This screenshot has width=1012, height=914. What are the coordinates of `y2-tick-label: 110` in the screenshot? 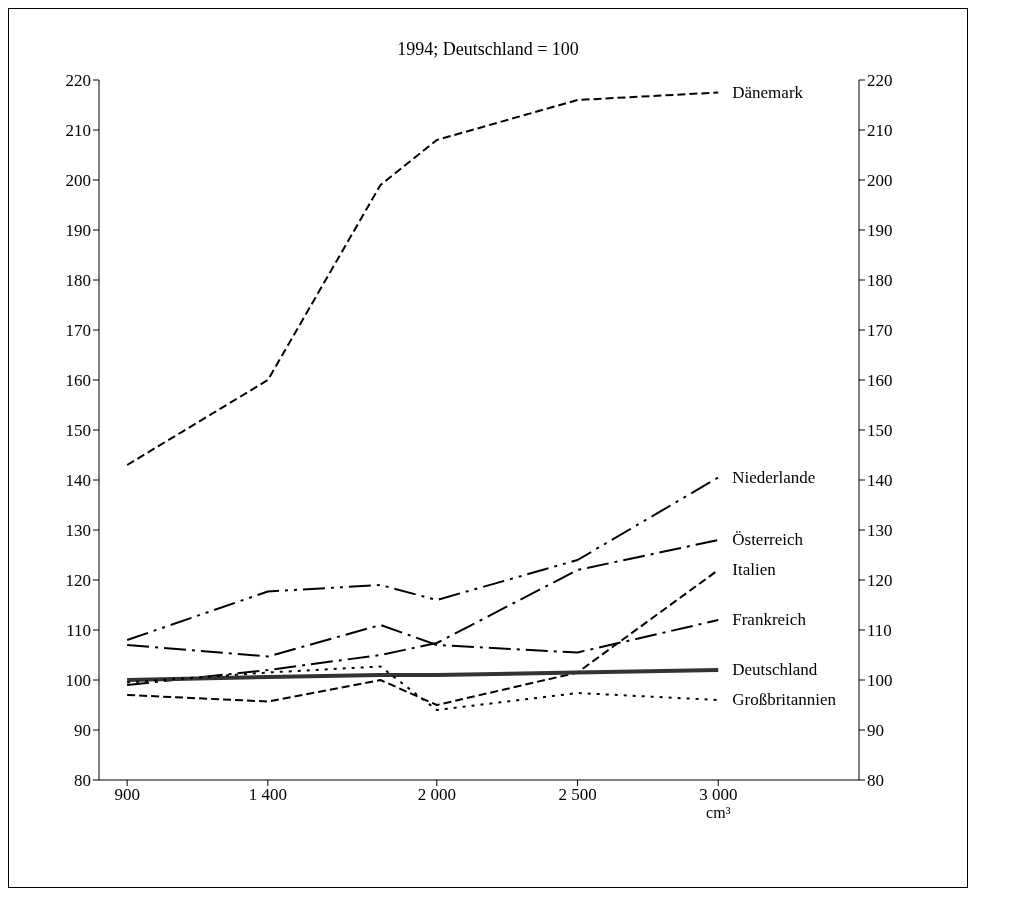 It's located at (879, 631).